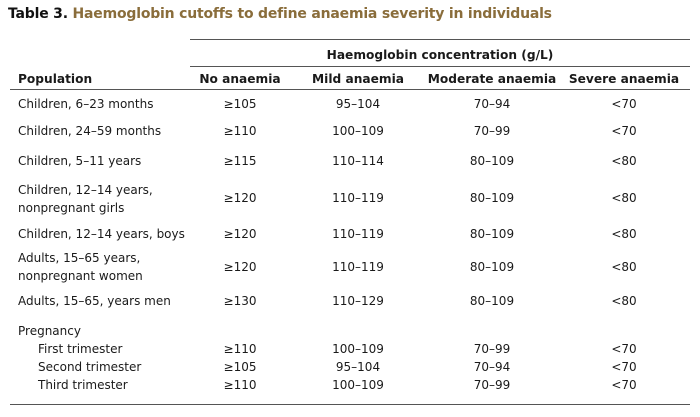 The height and width of the screenshot is (417, 700). I want to click on table-row-population: Children, 5–11 years, so click(80, 161).